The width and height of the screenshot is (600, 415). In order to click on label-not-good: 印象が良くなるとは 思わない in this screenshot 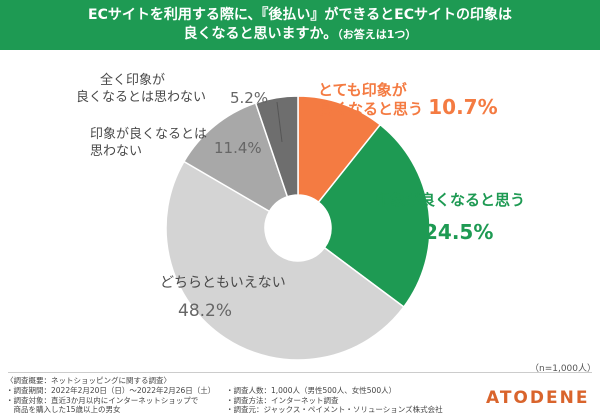, I will do `click(148, 143)`.